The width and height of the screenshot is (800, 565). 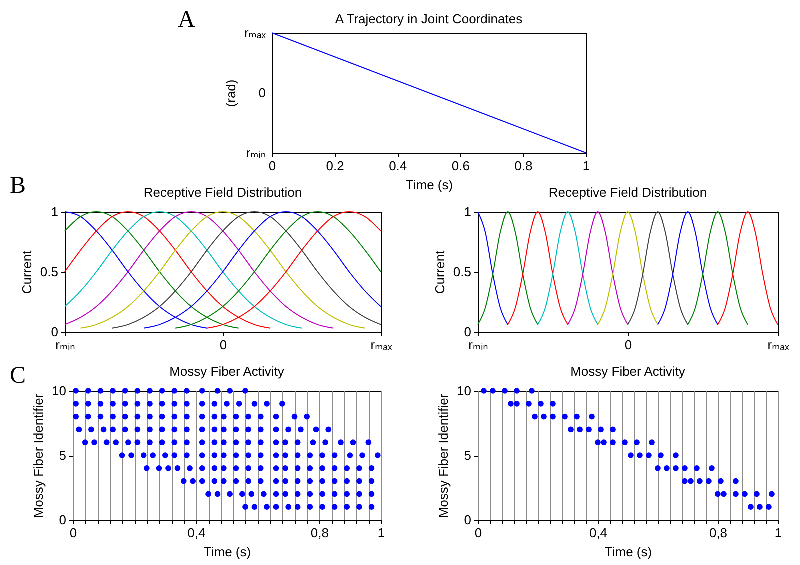 What do you see at coordinates (628, 192) in the screenshot?
I see `chart-title: Receptive Field Distribution` at bounding box center [628, 192].